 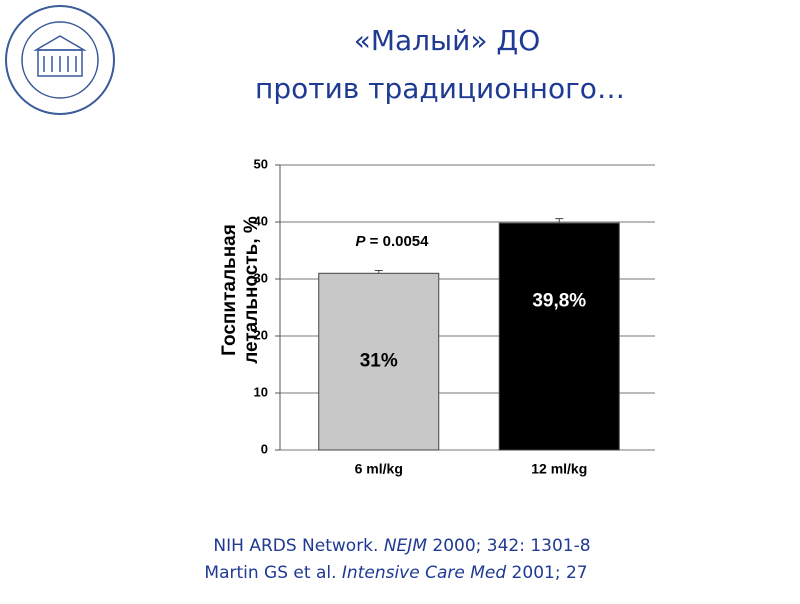 I want to click on bar, so click(x=559, y=336).